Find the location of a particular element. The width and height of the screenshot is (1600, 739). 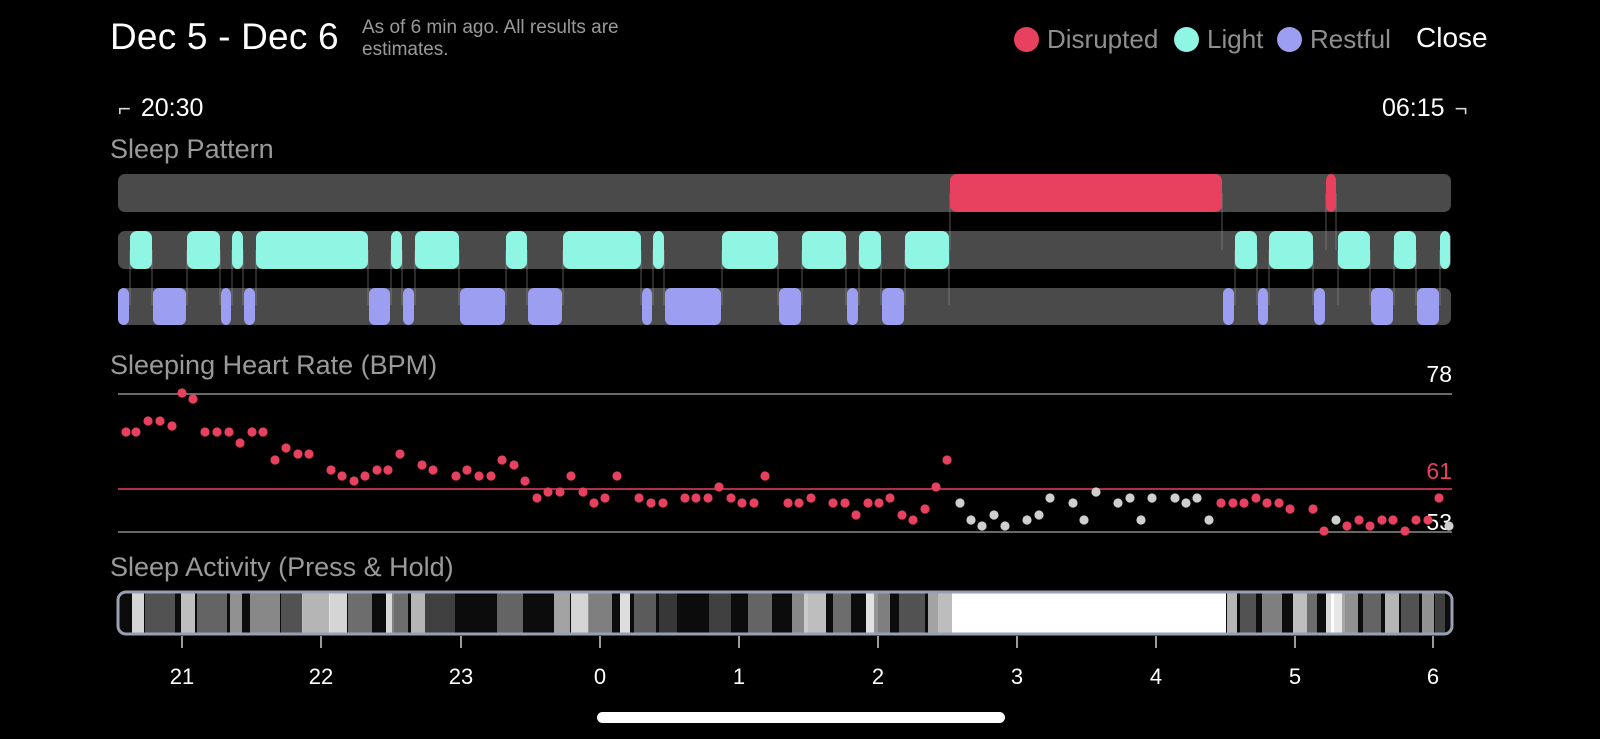

hour-label: 3 is located at coordinates (1017, 676).